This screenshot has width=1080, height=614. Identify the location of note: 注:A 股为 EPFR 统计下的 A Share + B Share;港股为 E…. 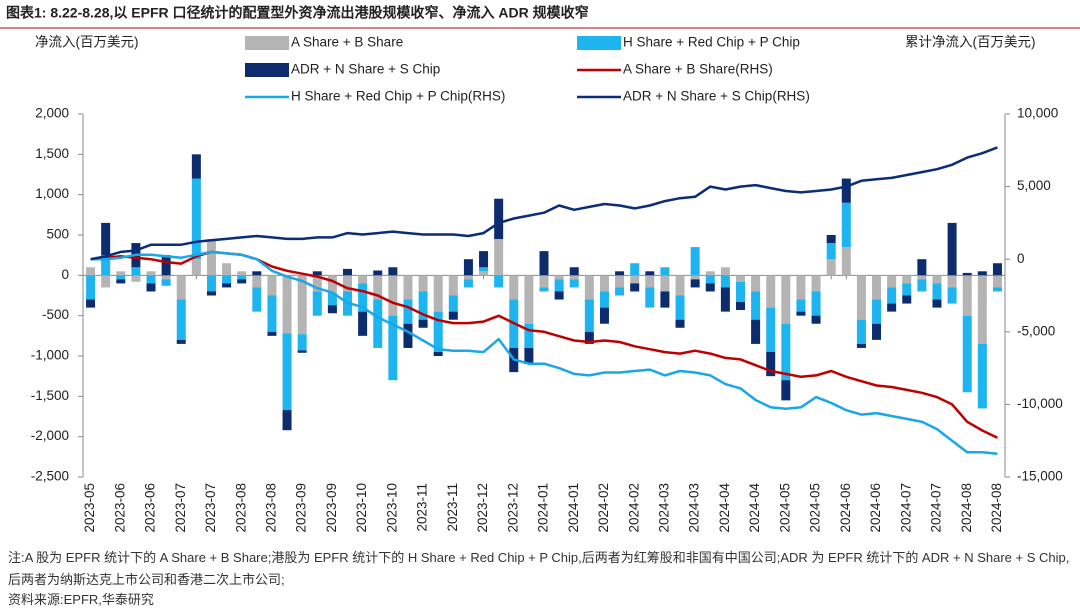
(539, 568).